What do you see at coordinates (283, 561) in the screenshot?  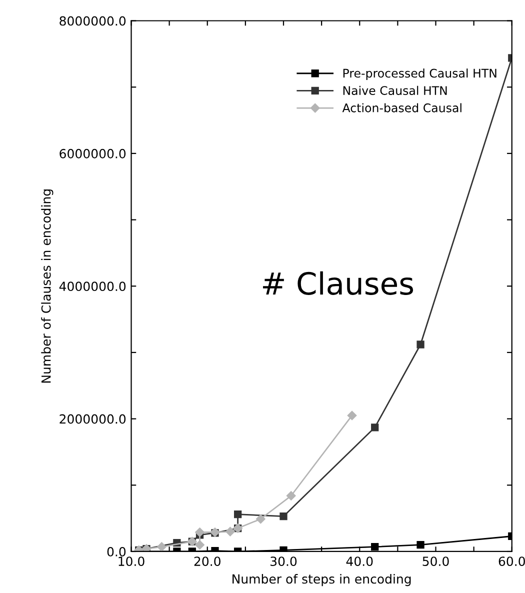 I see `x-tick-label: 30.0` at bounding box center [283, 561].